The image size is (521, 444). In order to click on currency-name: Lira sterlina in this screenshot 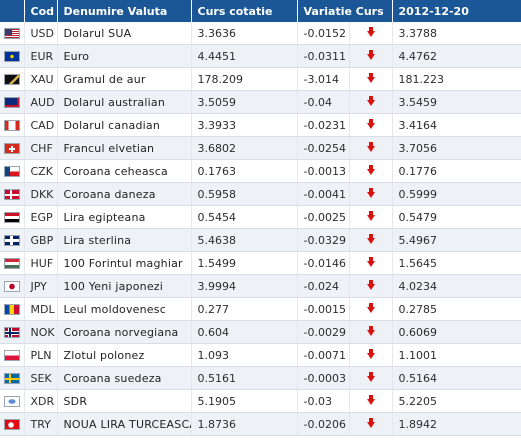, I will do `click(124, 240)`.